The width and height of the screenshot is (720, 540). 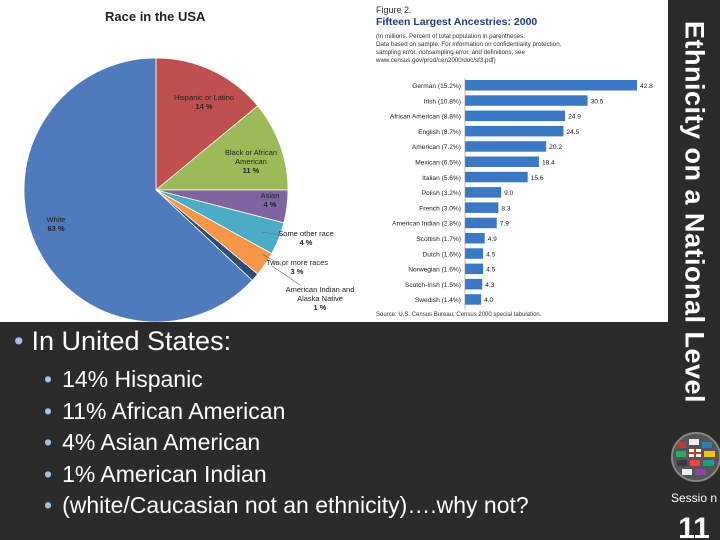 I want to click on bar-value-label: 7.9, so click(x=504, y=224).